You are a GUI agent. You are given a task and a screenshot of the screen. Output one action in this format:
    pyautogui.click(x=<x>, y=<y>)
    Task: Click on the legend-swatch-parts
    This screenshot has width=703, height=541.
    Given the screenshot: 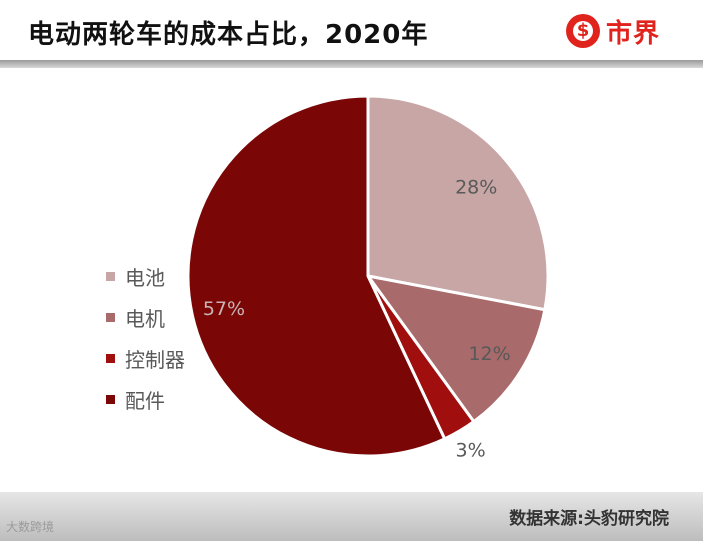 What is the action you would take?
    pyautogui.click(x=110, y=399)
    